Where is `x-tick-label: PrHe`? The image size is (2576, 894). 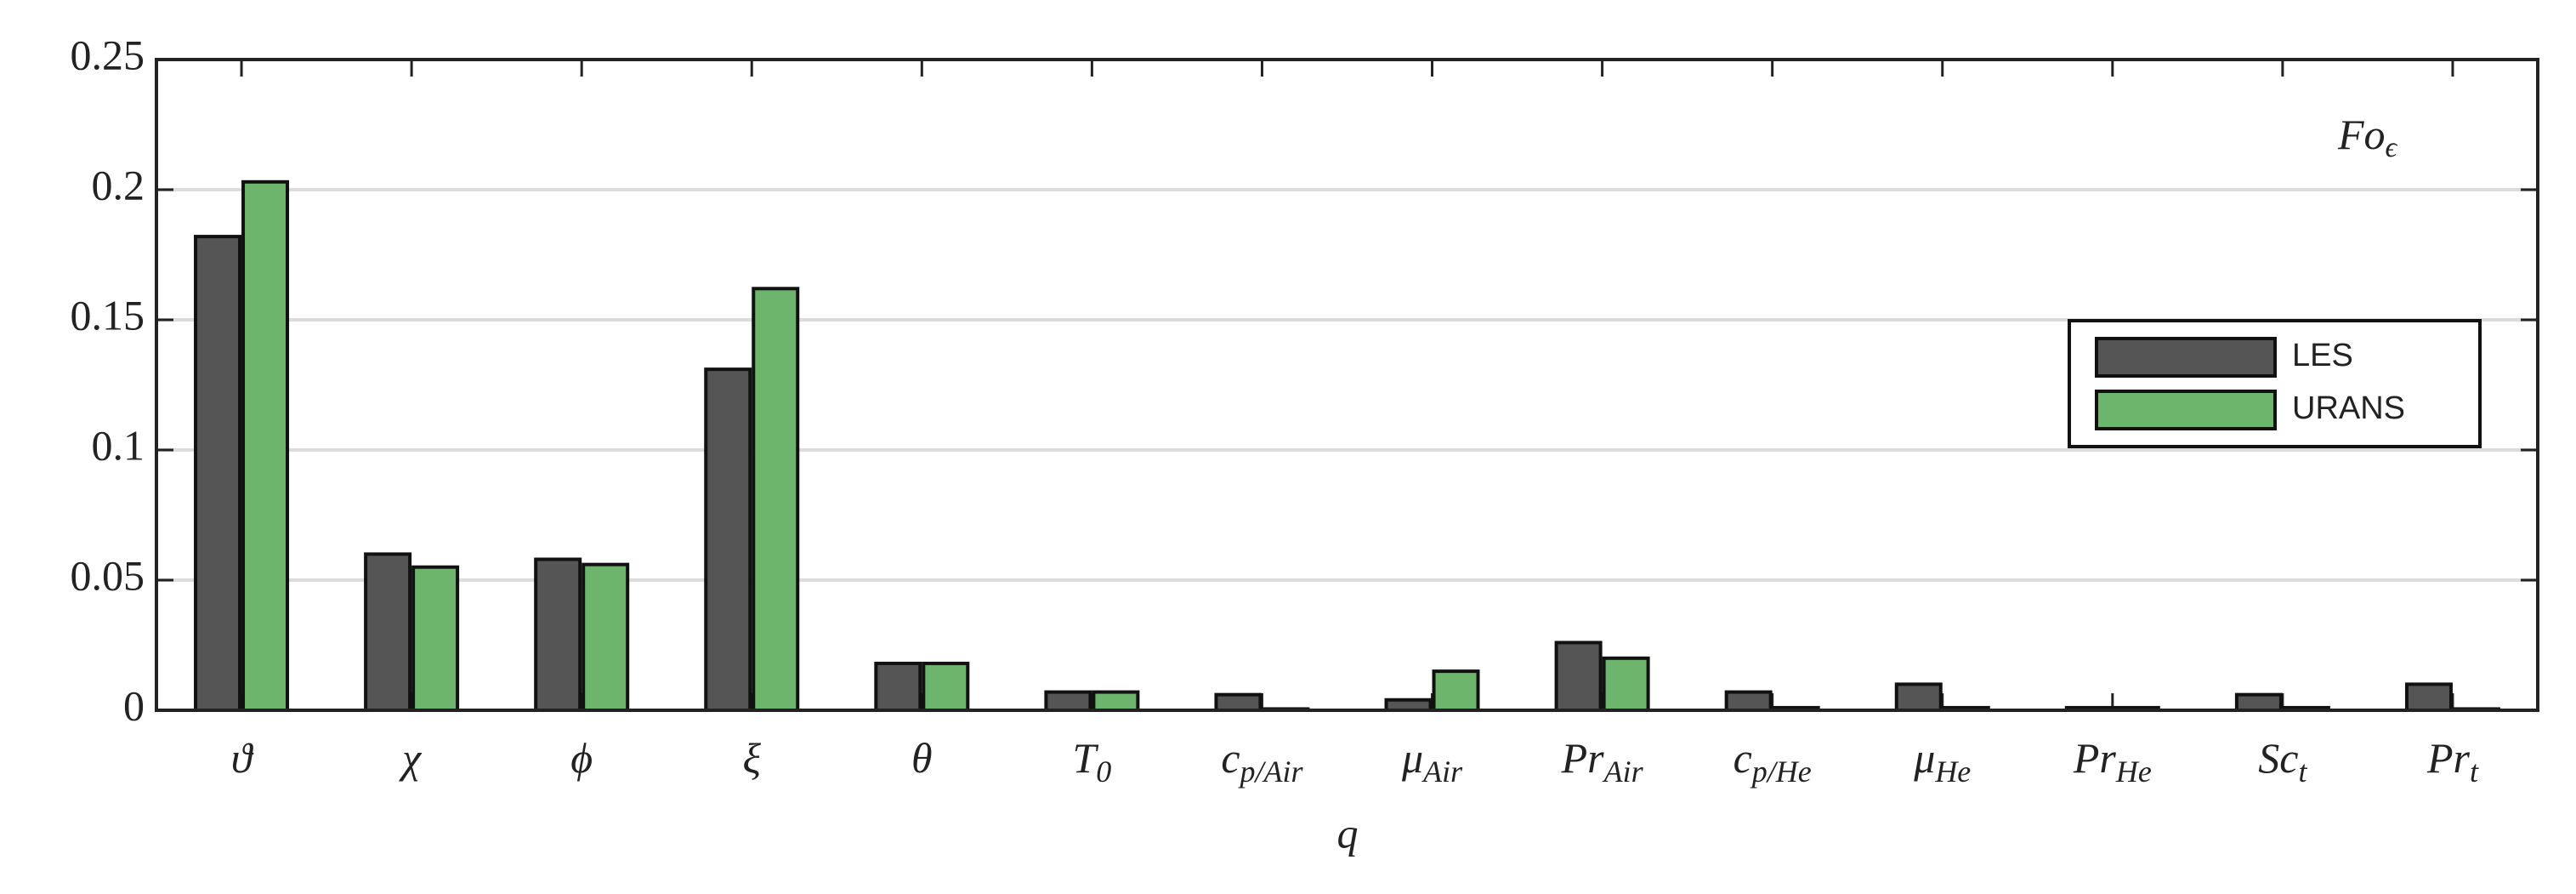 x-tick-label: PrHe is located at coordinates (2112, 761).